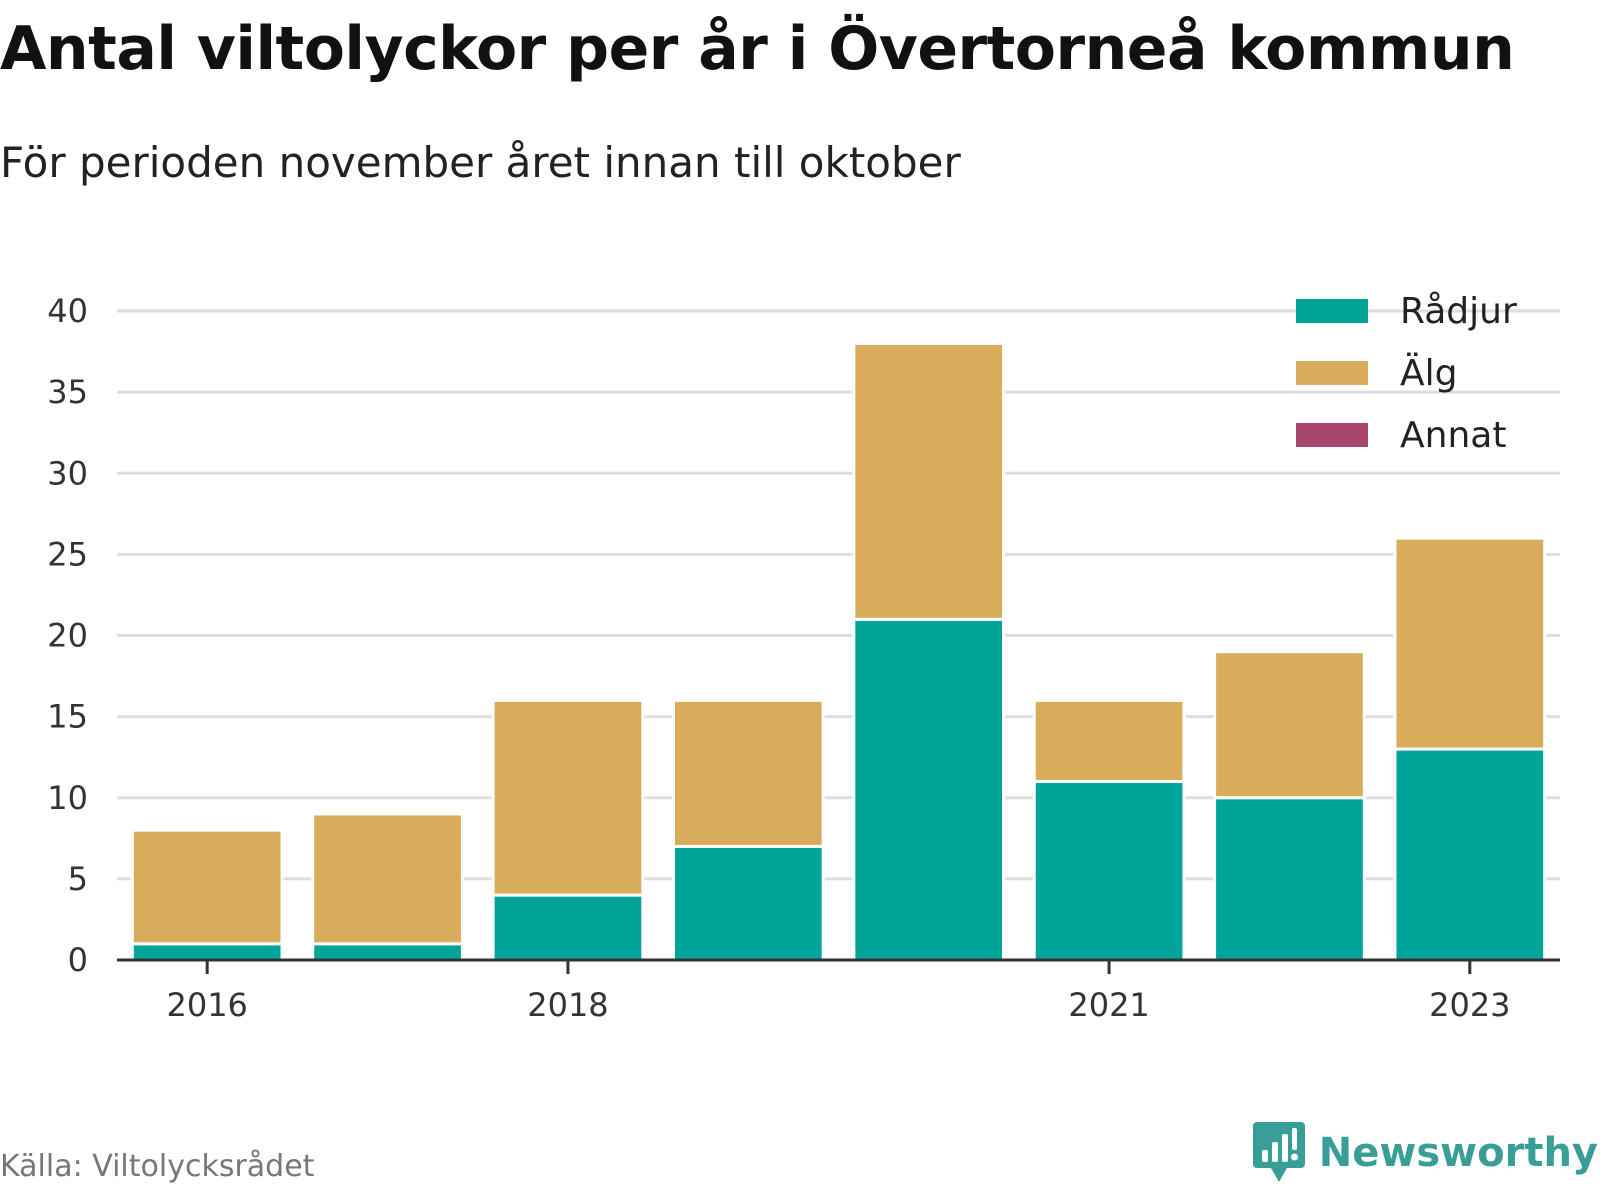  Describe the element at coordinates (67, 311) in the screenshot. I see `y-tick-label: 40` at that location.